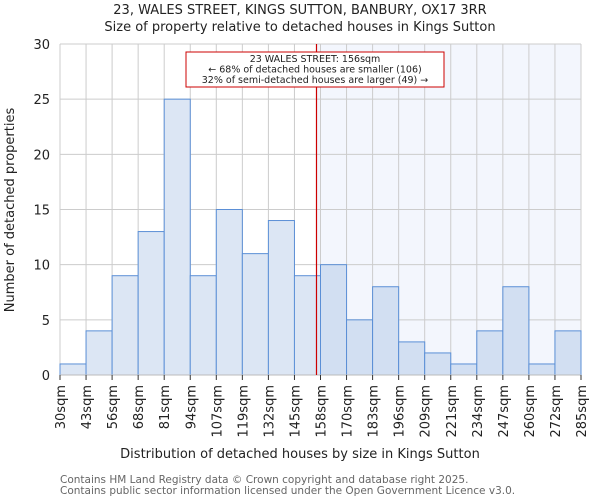 The height and width of the screenshot is (500, 600). I want to click on annotation-box, so click(315, 69).